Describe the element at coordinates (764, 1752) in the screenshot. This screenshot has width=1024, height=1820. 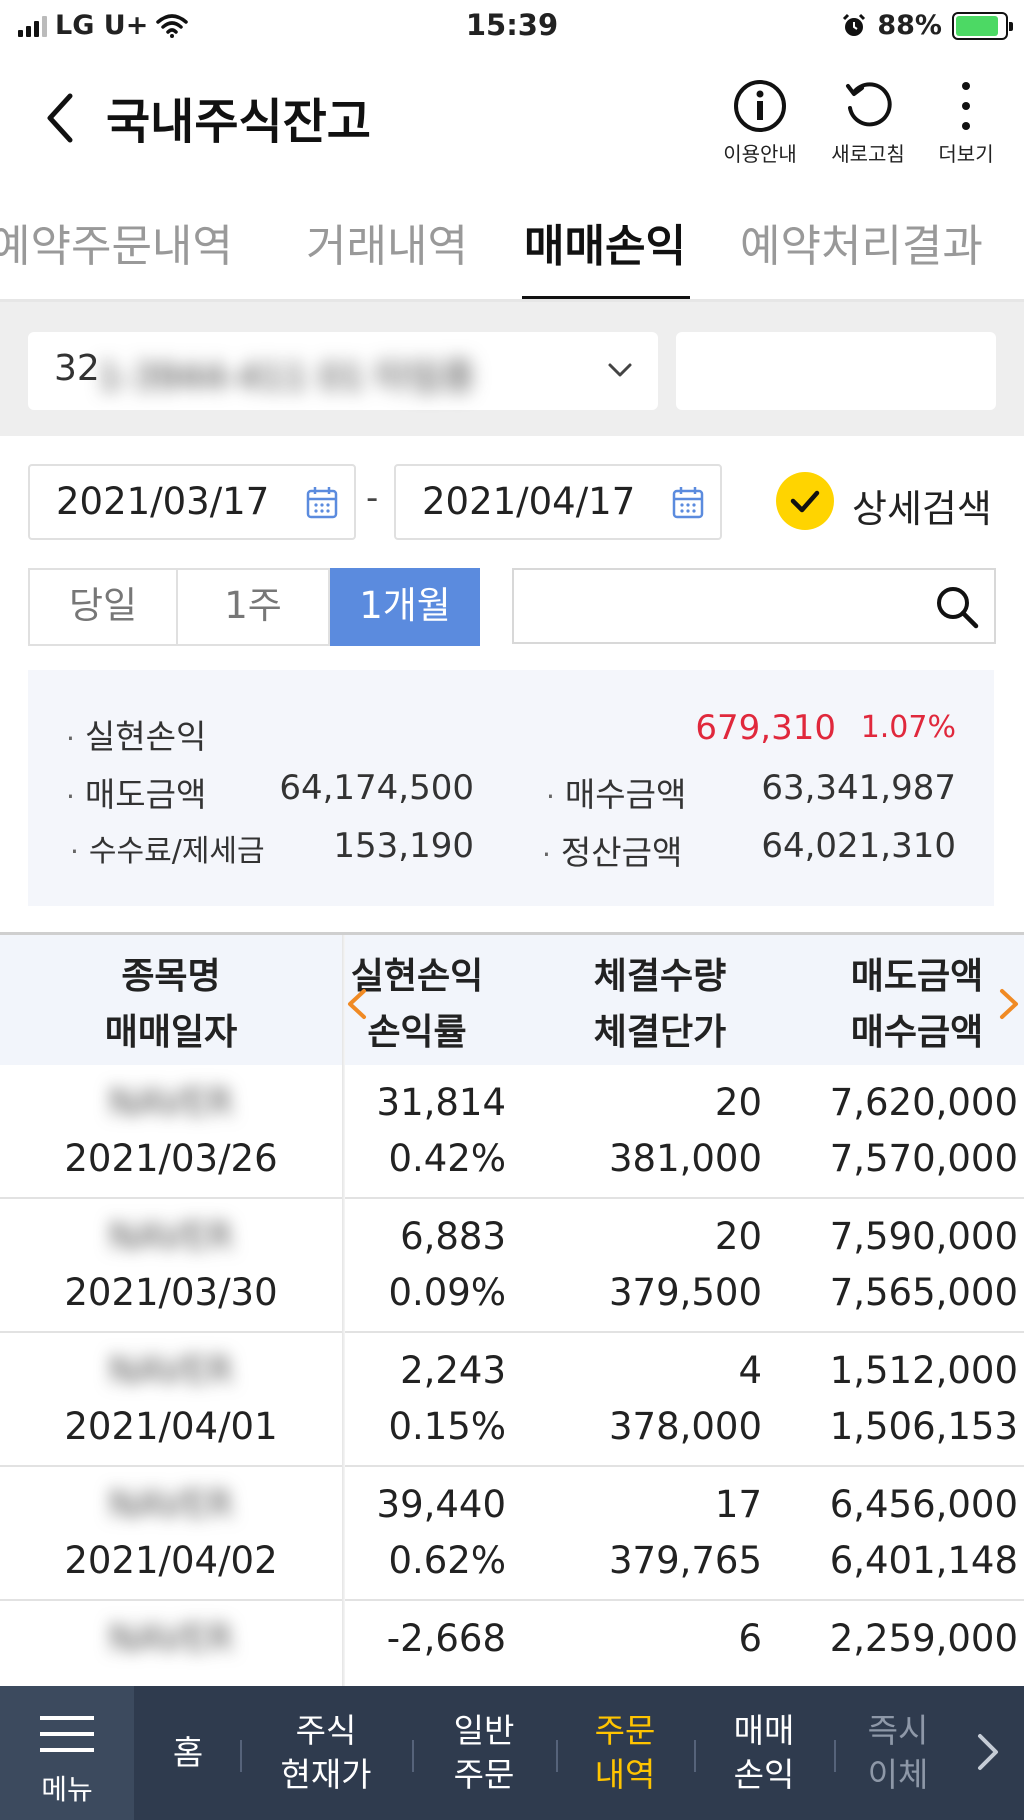
I see `nav-trade-pl: 매매 손익` at that location.